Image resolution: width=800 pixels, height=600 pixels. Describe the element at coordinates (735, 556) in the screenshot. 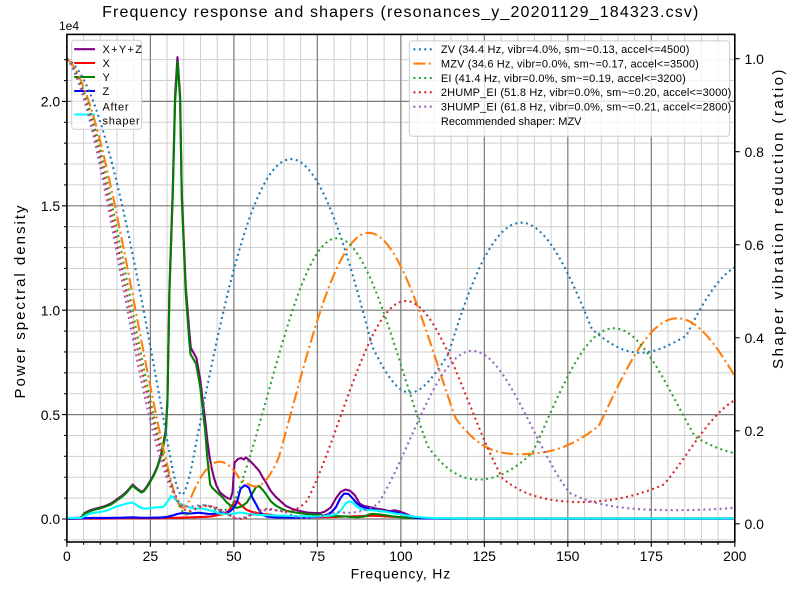

I see `svg-text: 200` at that location.